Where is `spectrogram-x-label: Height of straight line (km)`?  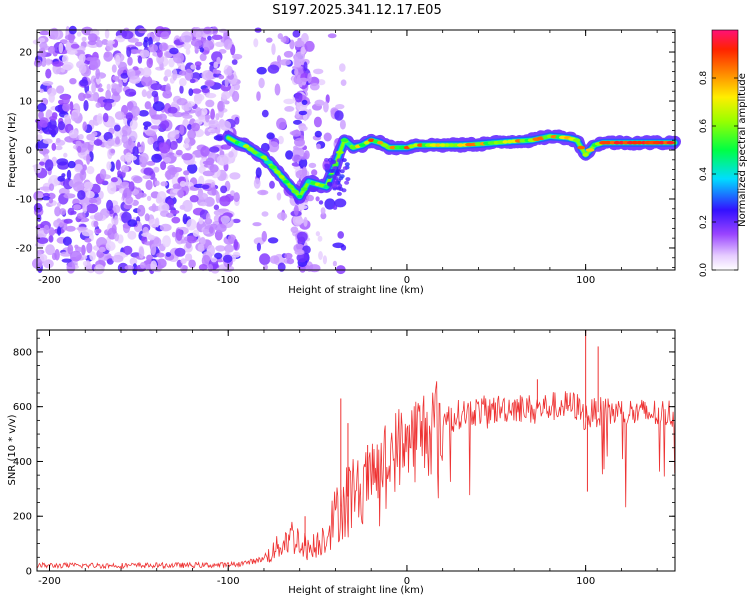 spectrogram-x-label: Height of straight line (km) is located at coordinates (356, 290).